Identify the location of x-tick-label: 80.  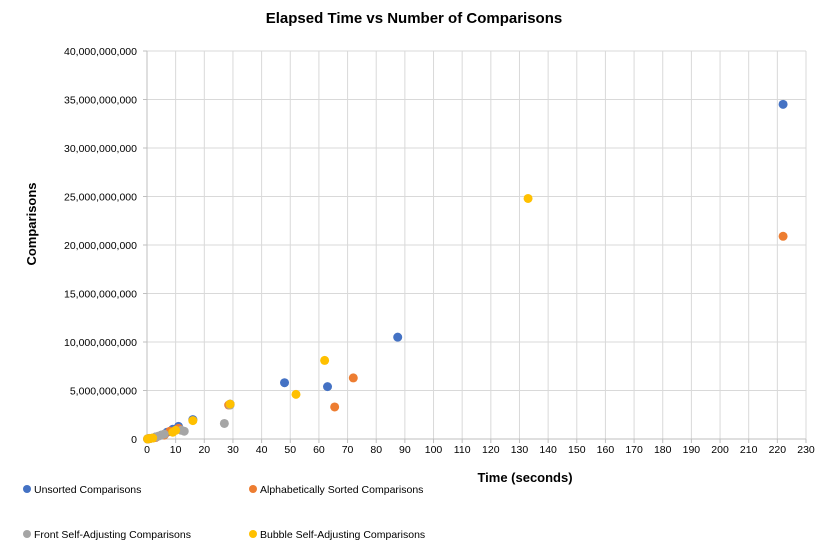
(376, 450).